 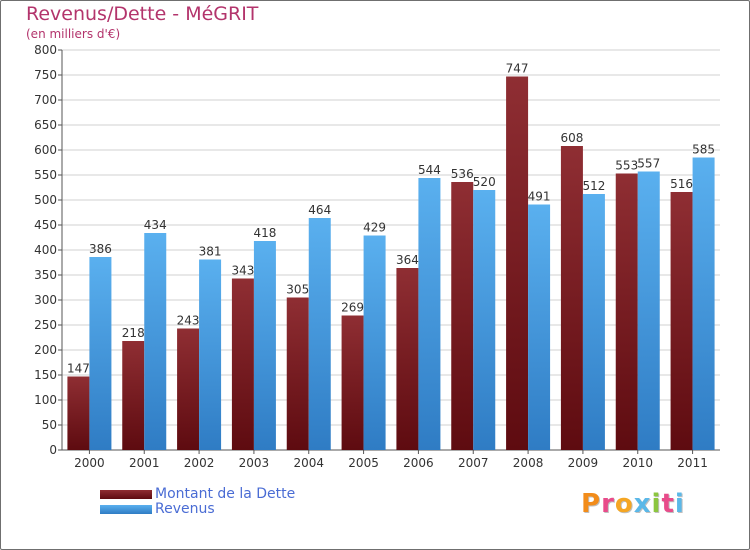 I want to click on logo-letter: P, so click(x=591, y=504).